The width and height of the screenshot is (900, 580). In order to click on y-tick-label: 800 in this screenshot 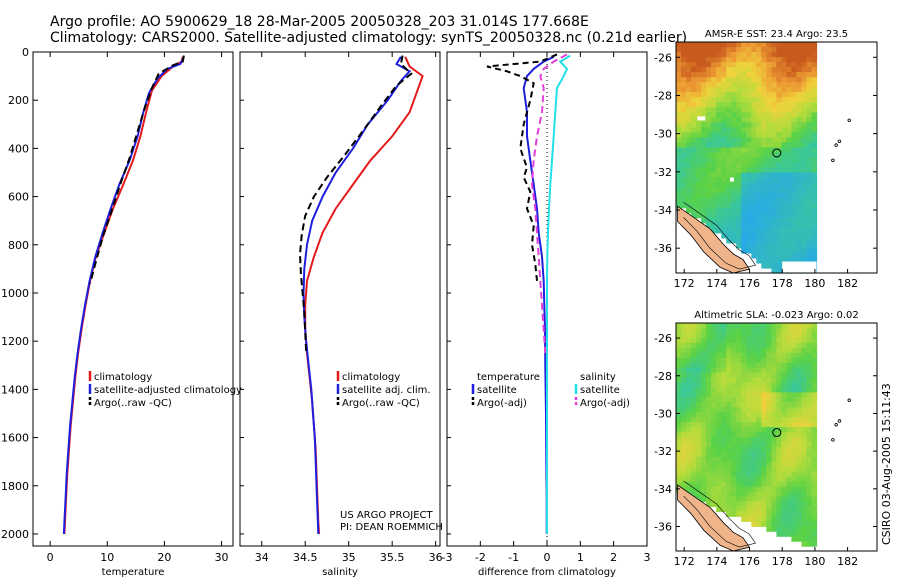, I will do `click(18, 245)`.